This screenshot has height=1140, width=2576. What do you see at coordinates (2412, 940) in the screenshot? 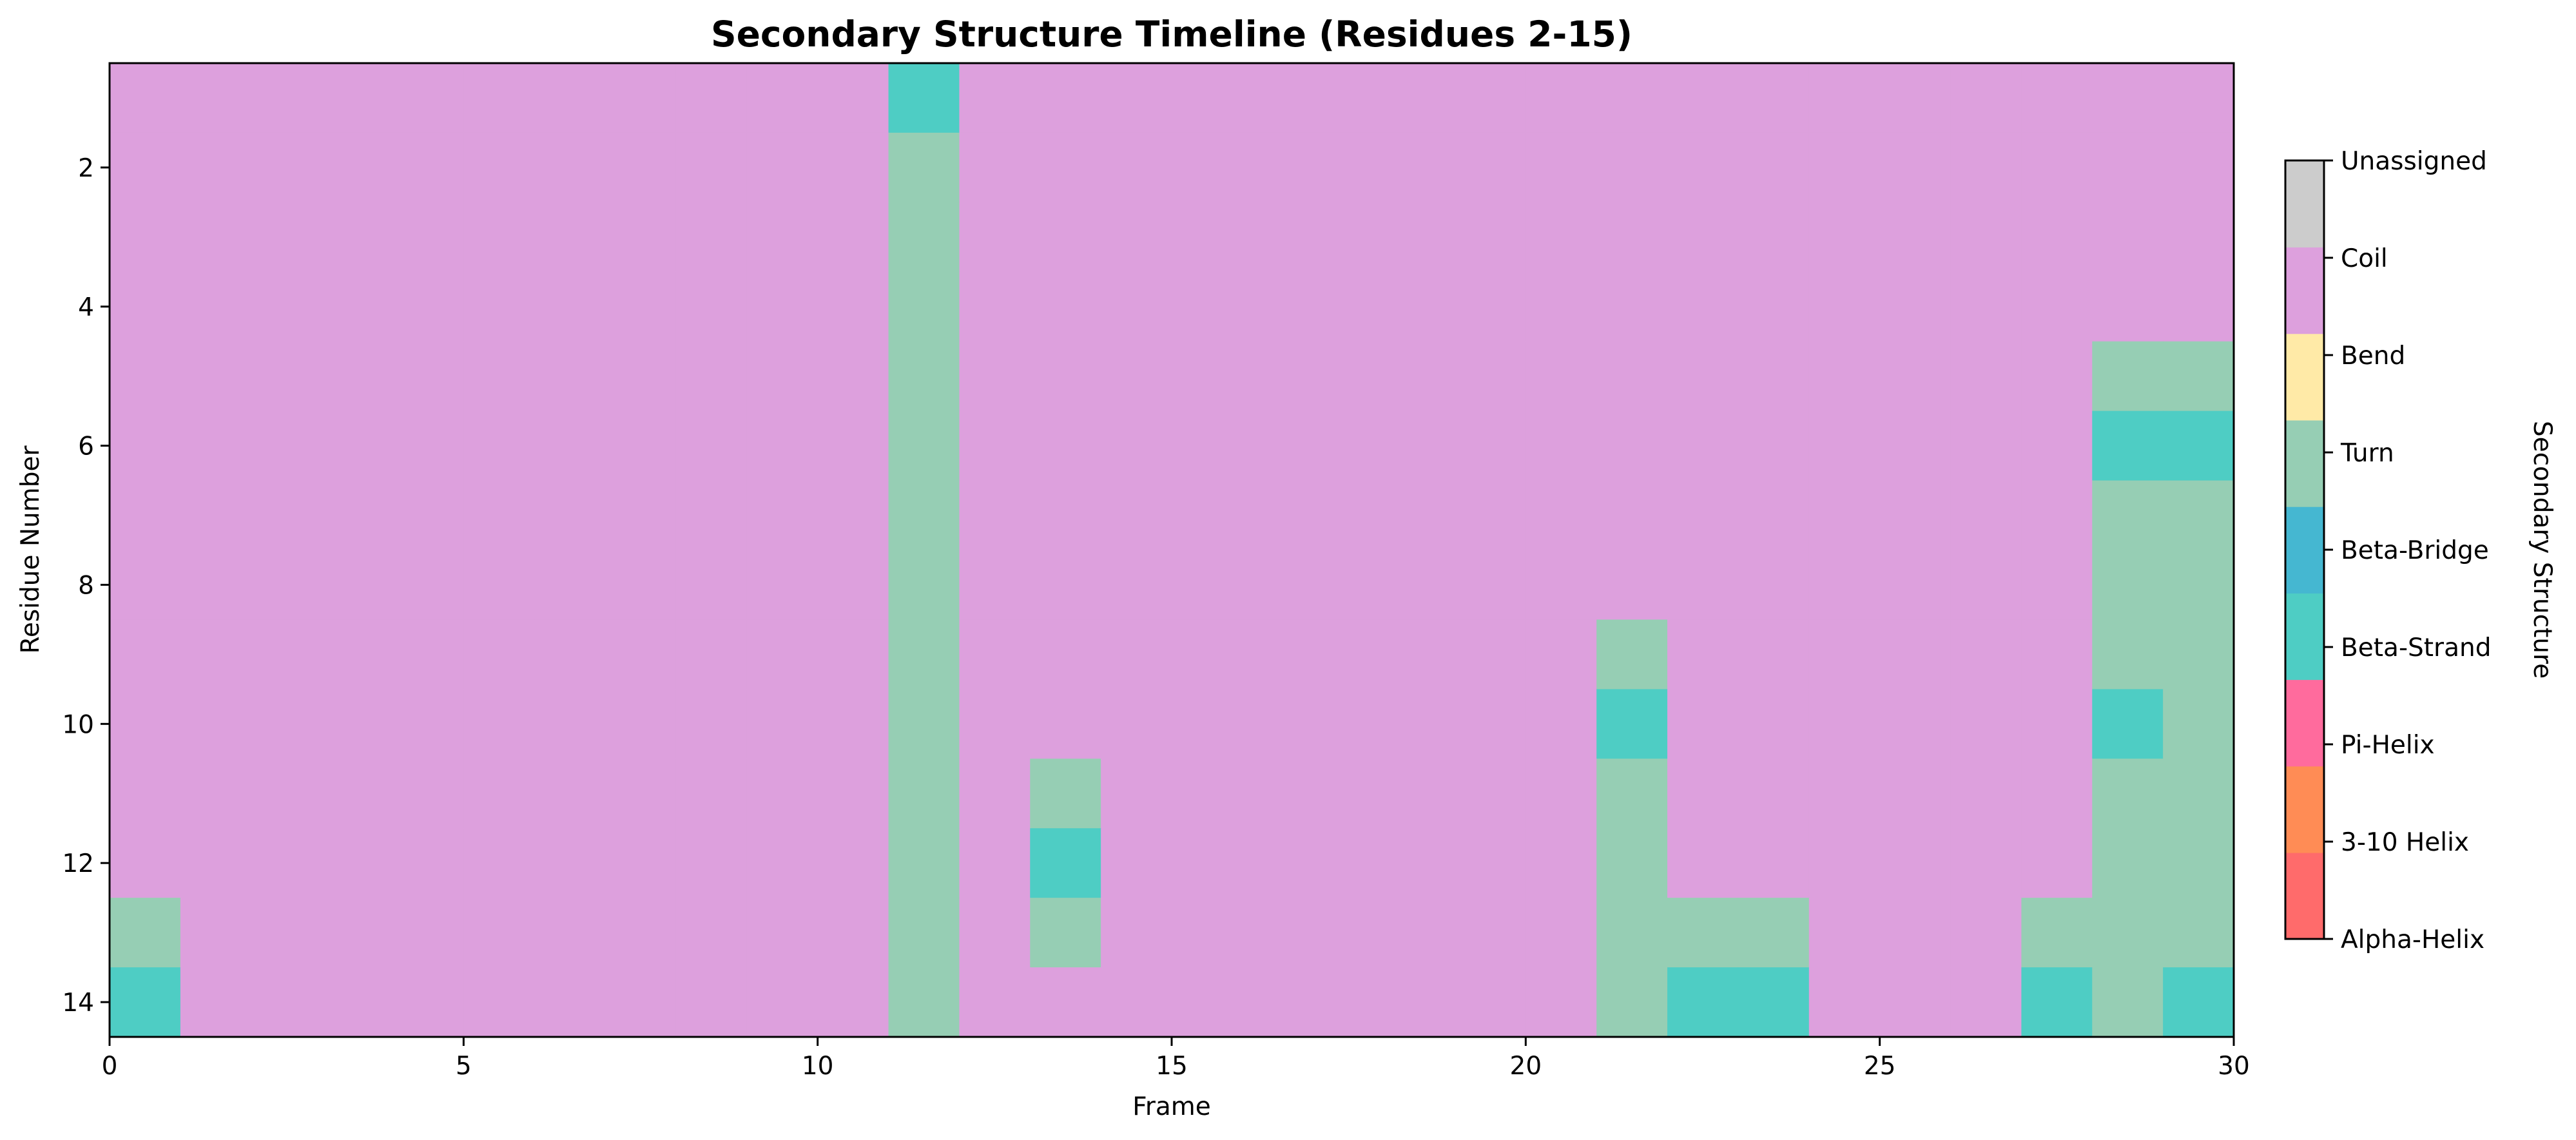
I see `colorbar-tick-label: Alpha-Helix` at bounding box center [2412, 940].